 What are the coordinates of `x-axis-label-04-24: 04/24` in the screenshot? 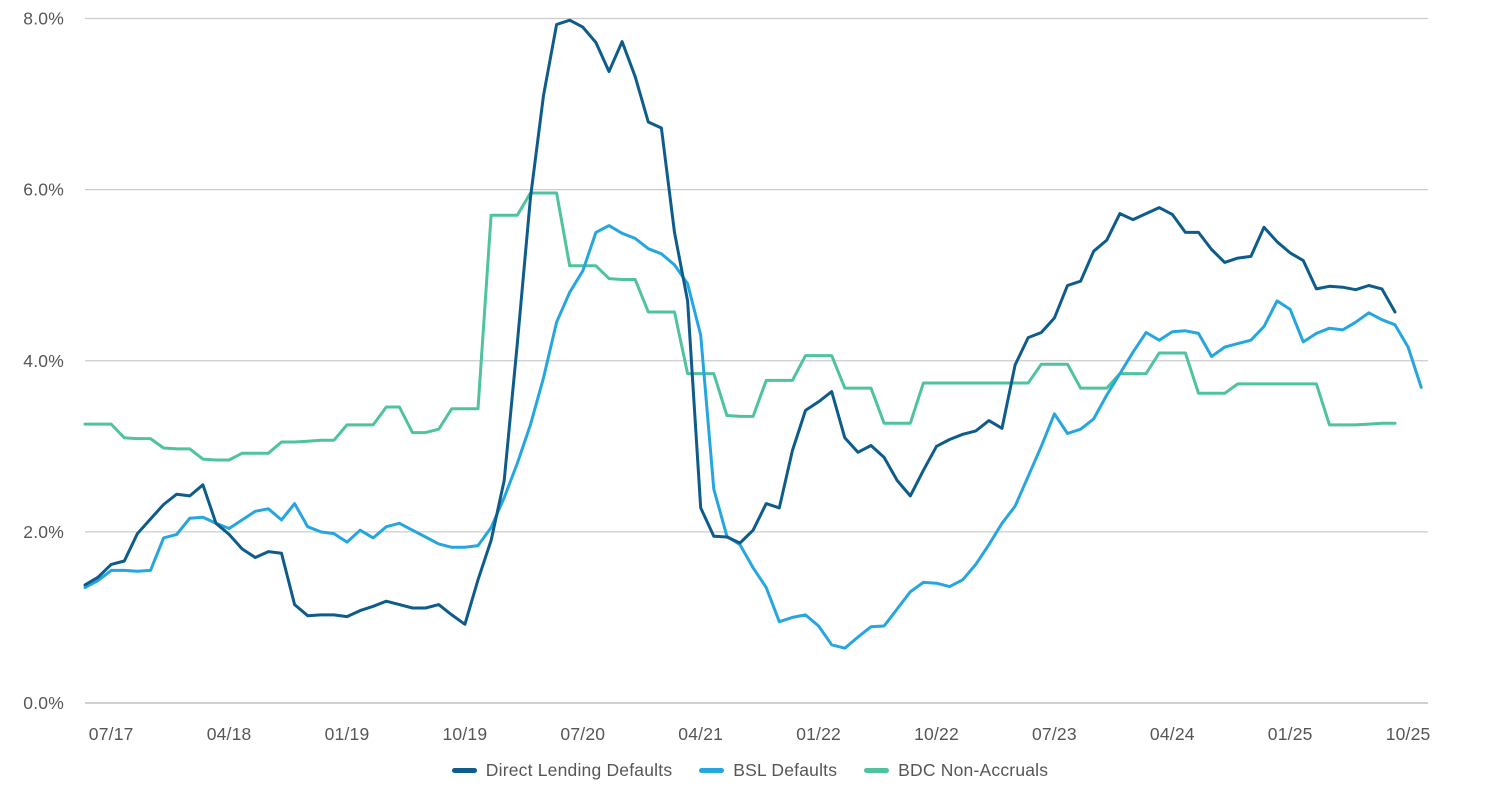 It's located at (1172, 734).